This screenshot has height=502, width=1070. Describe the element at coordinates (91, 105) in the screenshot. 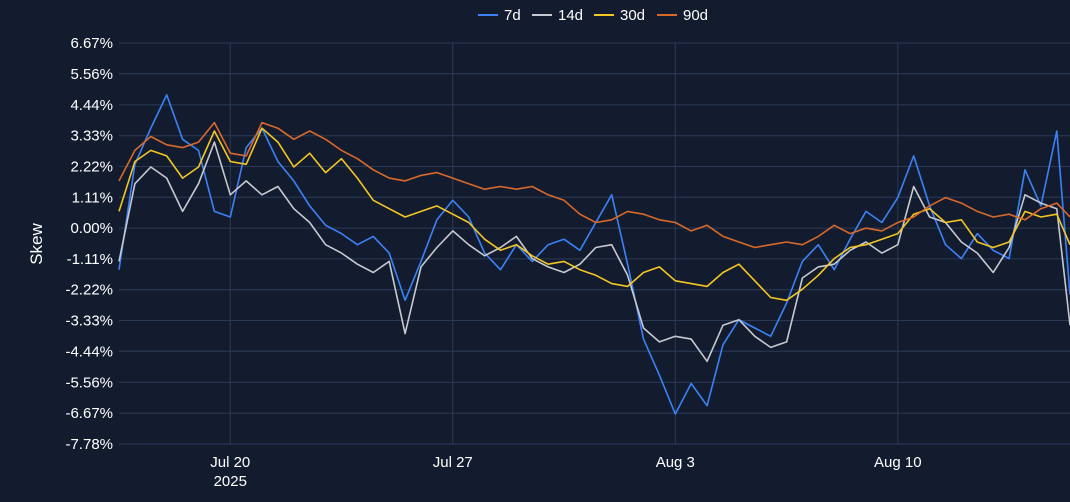

I see `y-tick-label: 4.44%` at that location.